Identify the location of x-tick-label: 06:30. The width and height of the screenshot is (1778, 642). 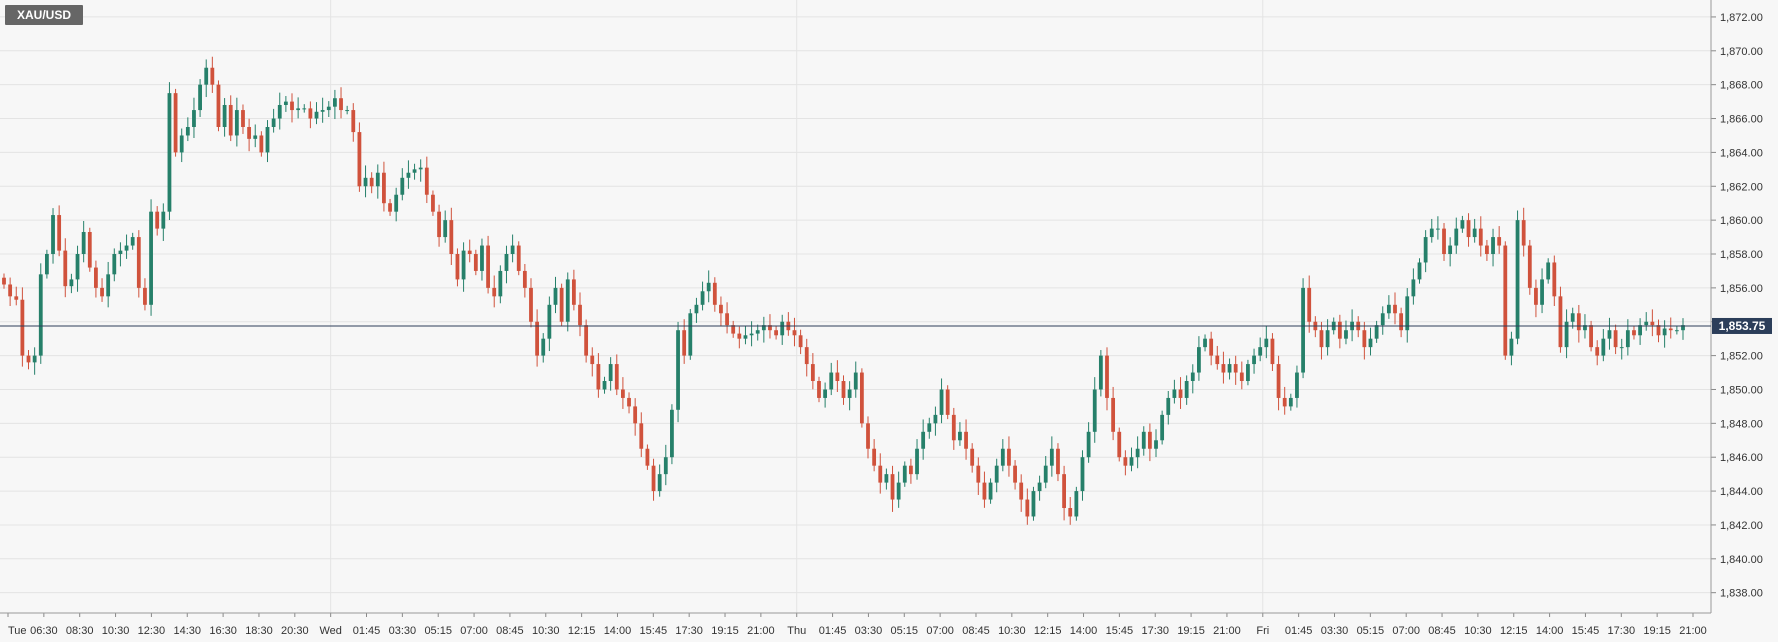
(44, 631).